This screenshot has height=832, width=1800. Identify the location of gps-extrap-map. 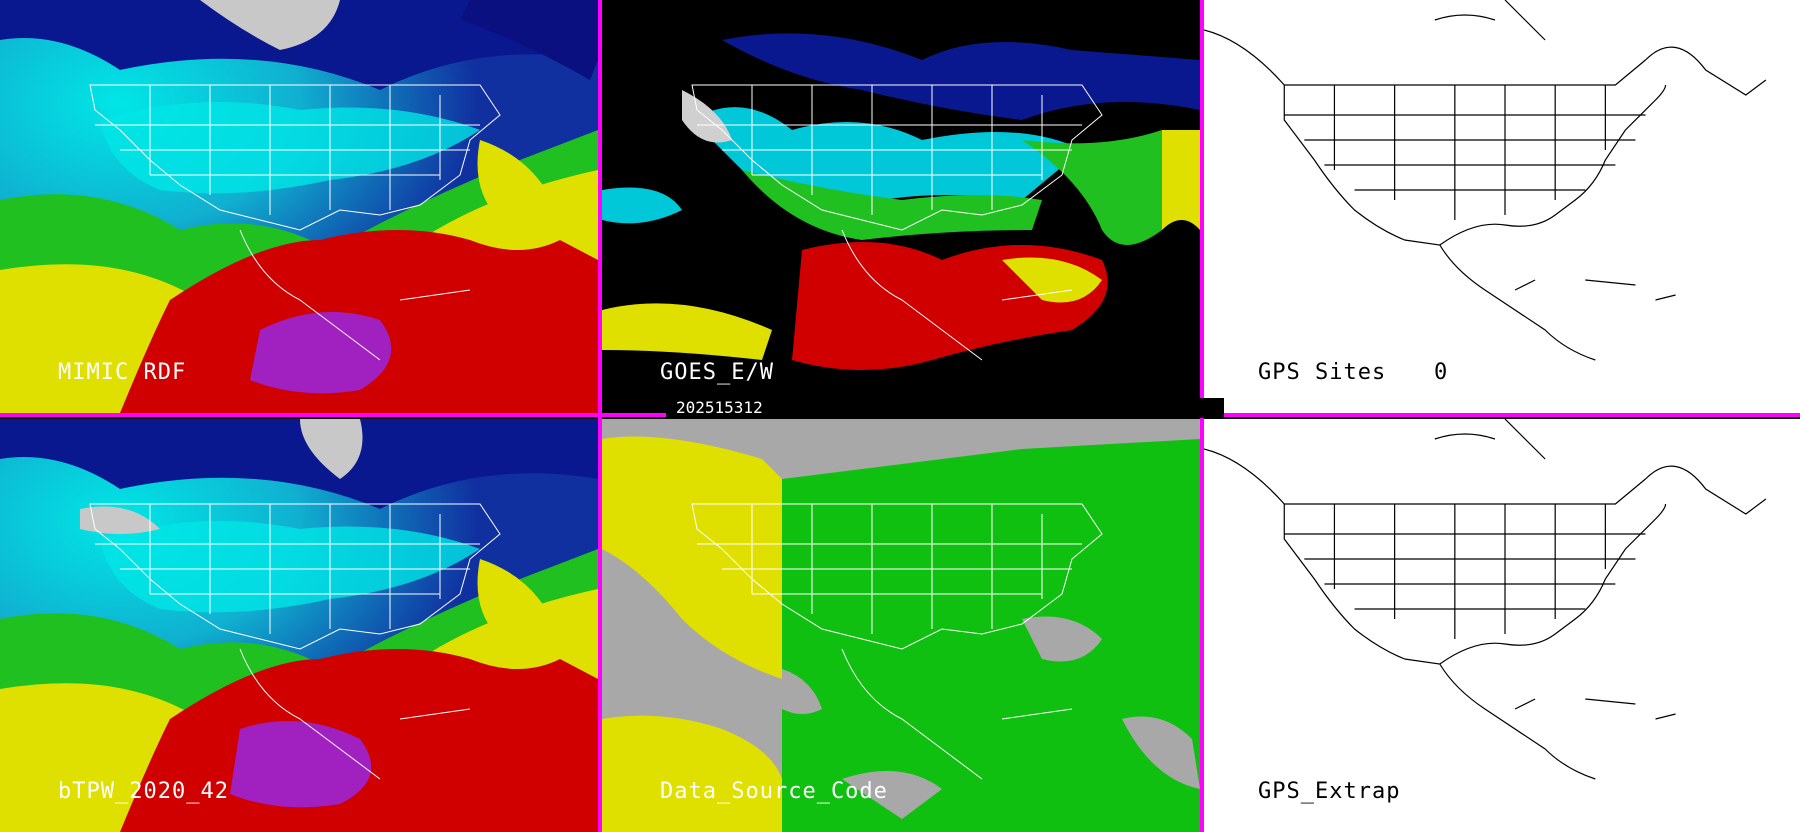
(1485, 599).